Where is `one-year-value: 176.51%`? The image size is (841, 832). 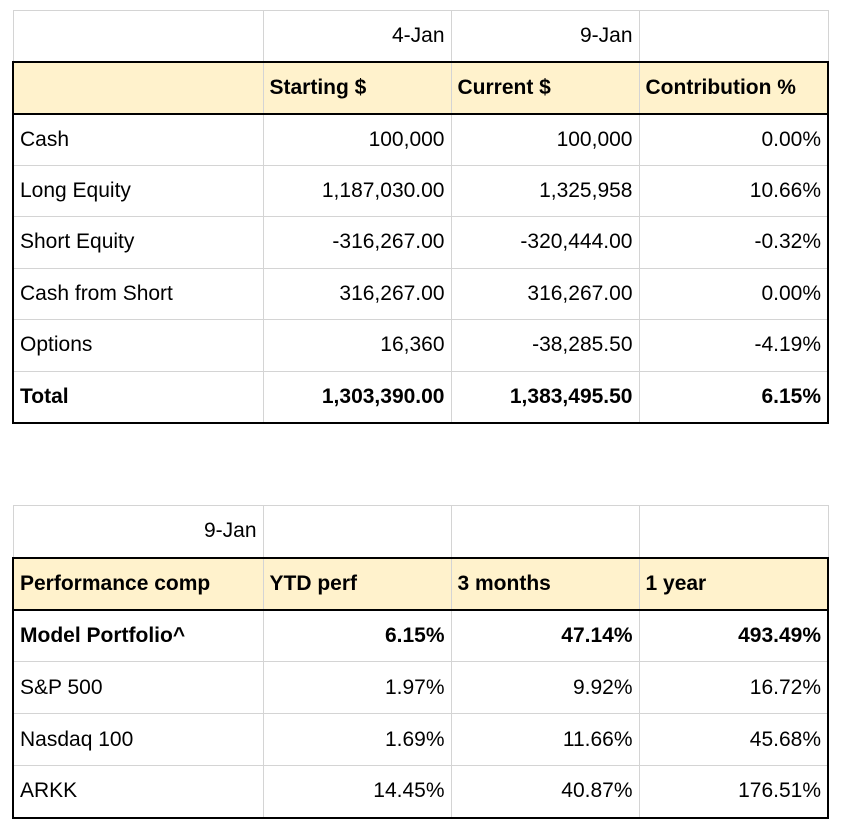
one-year-value: 176.51% is located at coordinates (733, 792).